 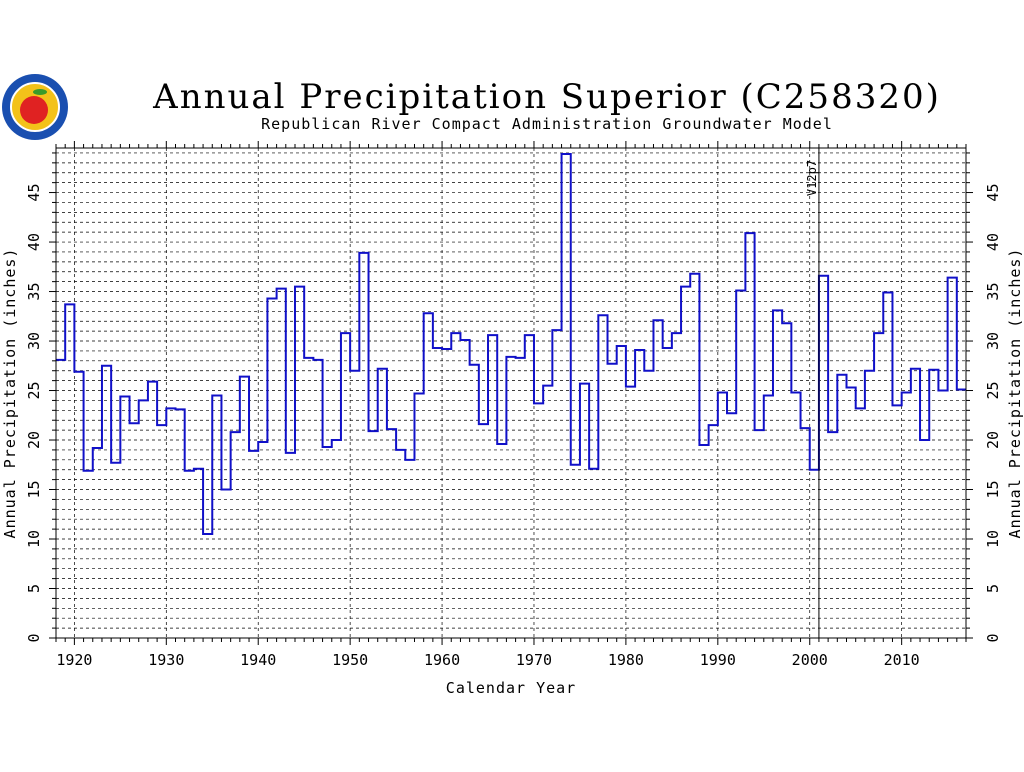 What do you see at coordinates (10, 393) in the screenshot?
I see `y-axis-label-left: Annual Precipitation (inches)` at bounding box center [10, 393].